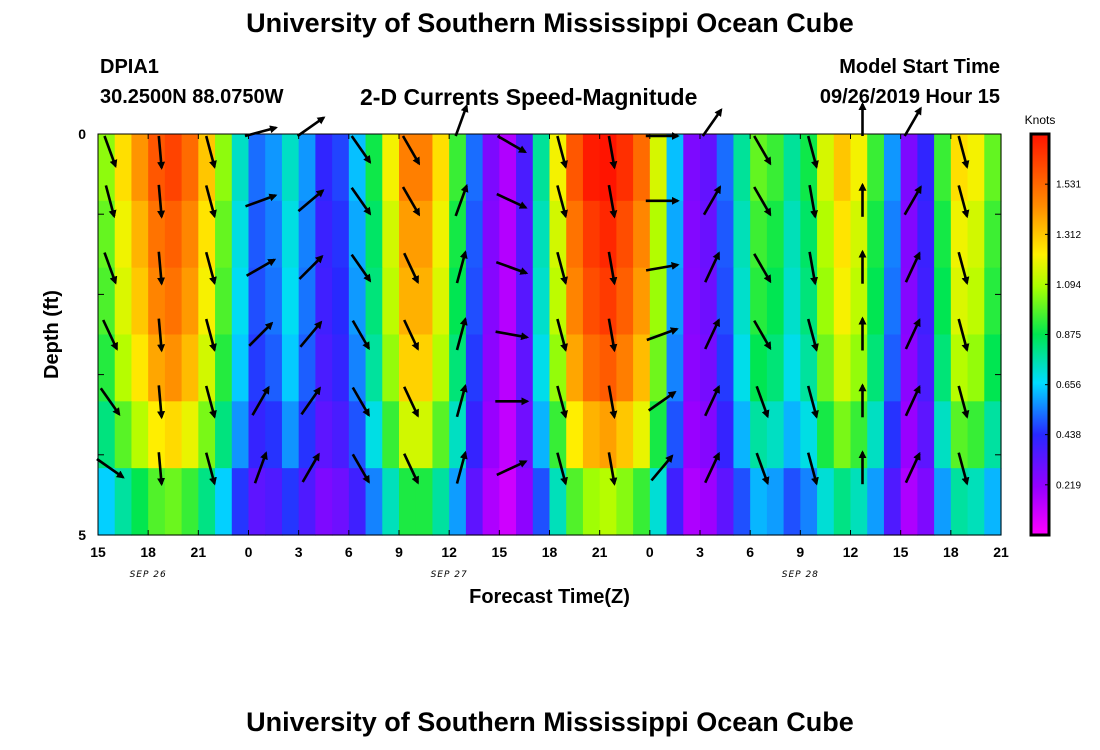 This screenshot has height=750, width=1100. I want to click on x-tick-label: 9, so click(399, 552).